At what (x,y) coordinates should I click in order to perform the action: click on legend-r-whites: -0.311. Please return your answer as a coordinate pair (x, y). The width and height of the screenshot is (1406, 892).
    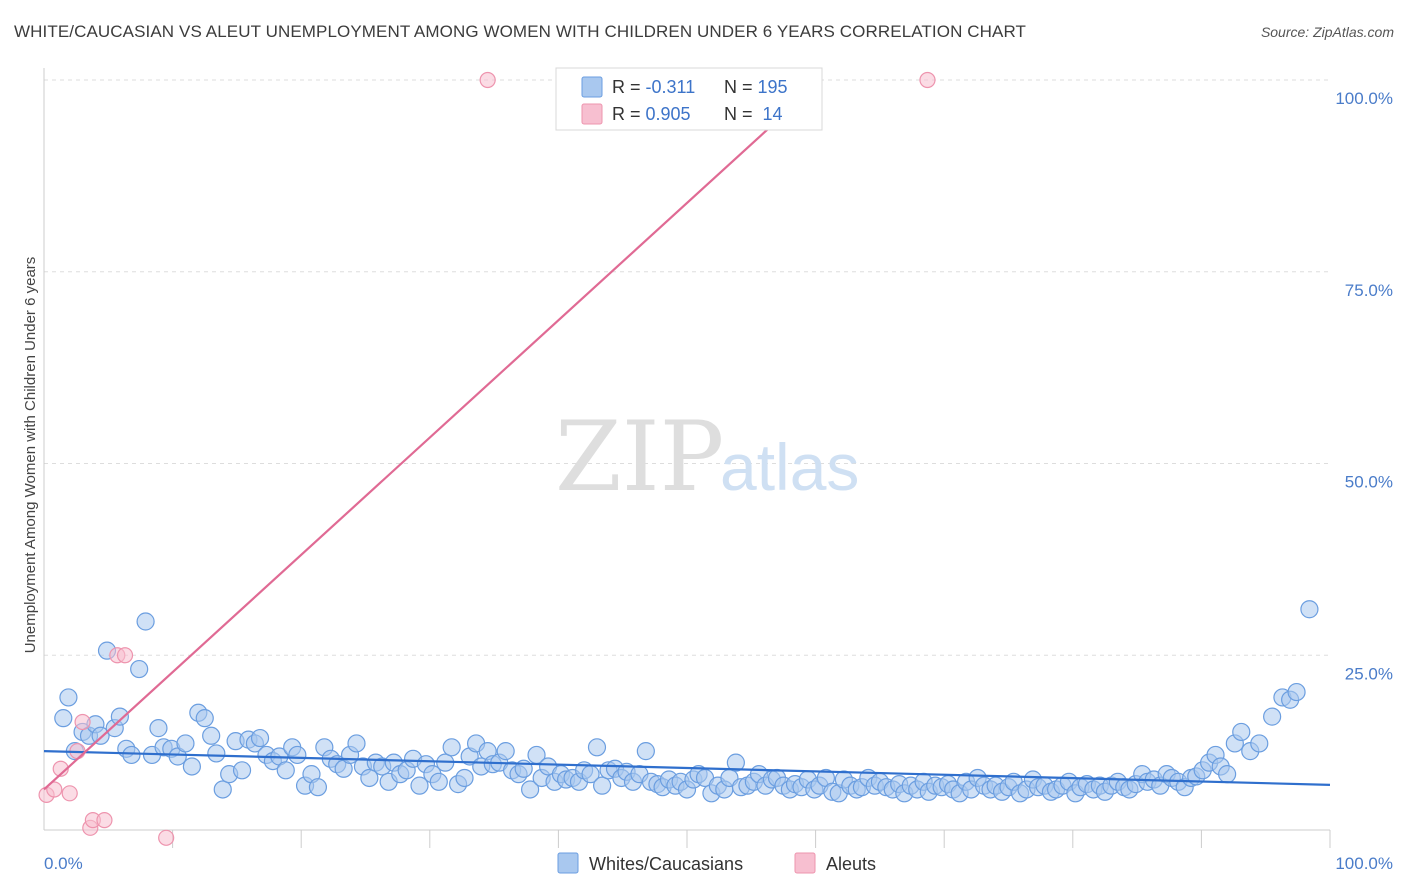
    Looking at the image, I should click on (671, 87).